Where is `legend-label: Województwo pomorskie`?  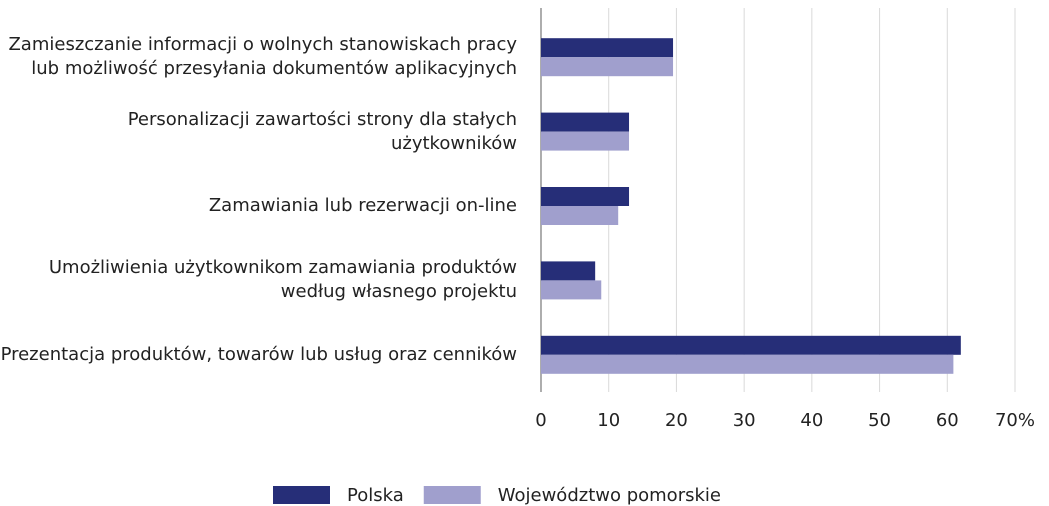 legend-label: Województwo pomorskie is located at coordinates (609, 495).